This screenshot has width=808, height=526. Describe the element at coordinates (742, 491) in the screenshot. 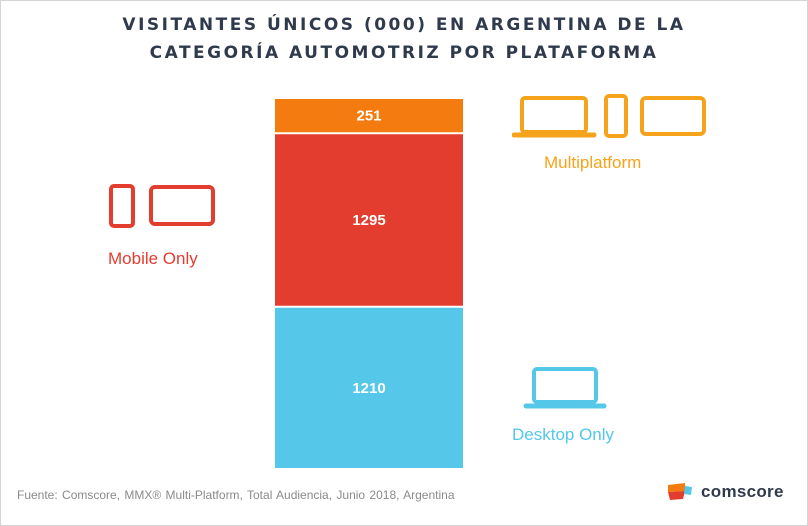

I see `brand-name: comscore` at that location.